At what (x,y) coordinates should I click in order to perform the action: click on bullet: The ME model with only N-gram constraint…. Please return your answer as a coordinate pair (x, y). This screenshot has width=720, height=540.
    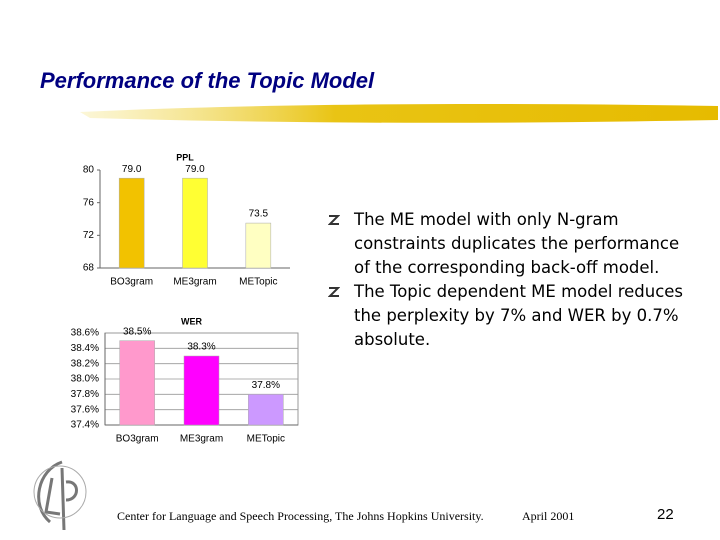
    Looking at the image, I should click on (513, 244).